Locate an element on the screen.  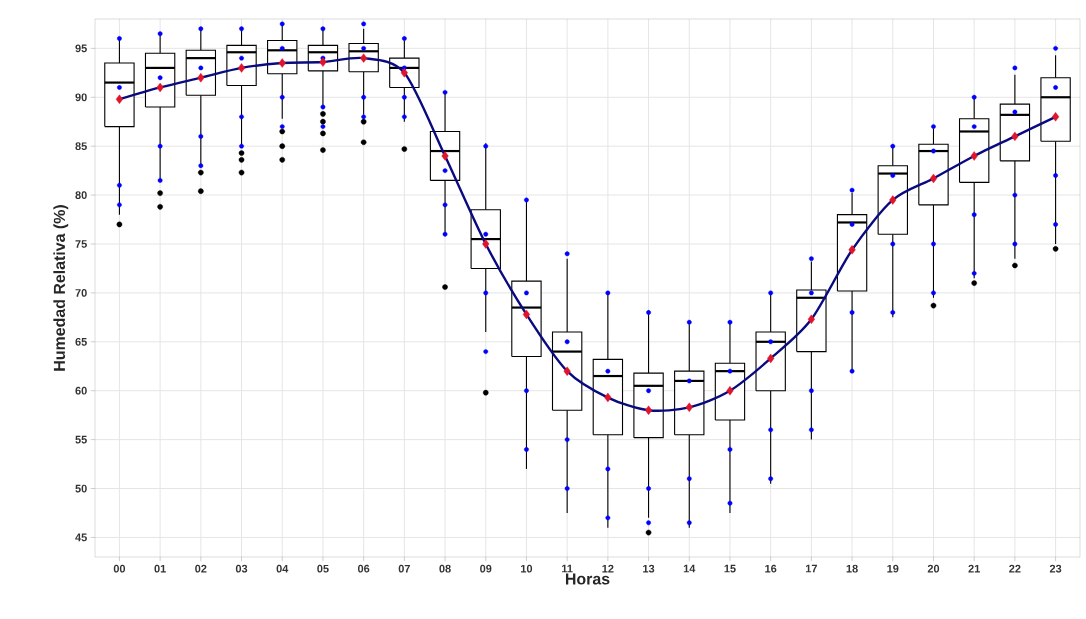
y-tick-label: 65 is located at coordinates (81, 341).